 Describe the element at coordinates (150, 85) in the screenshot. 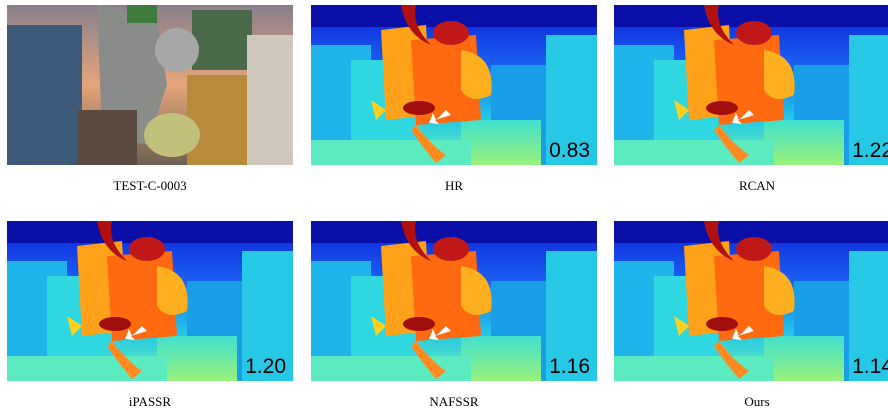

I see `scene-image` at that location.